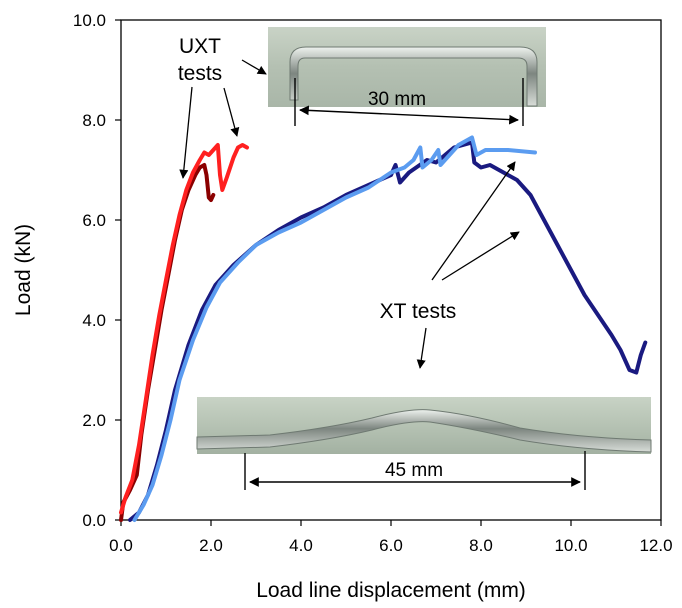 This screenshot has height=608, width=682. What do you see at coordinates (473, 221) in the screenshot?
I see `arrow-xt-to-light-blue` at bounding box center [473, 221].